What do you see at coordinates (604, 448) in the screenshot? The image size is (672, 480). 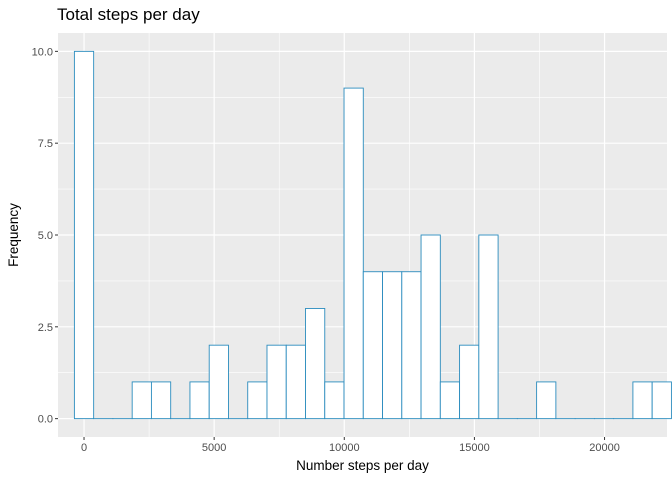 I see `x-tick-label: 20000` at bounding box center [604, 448].